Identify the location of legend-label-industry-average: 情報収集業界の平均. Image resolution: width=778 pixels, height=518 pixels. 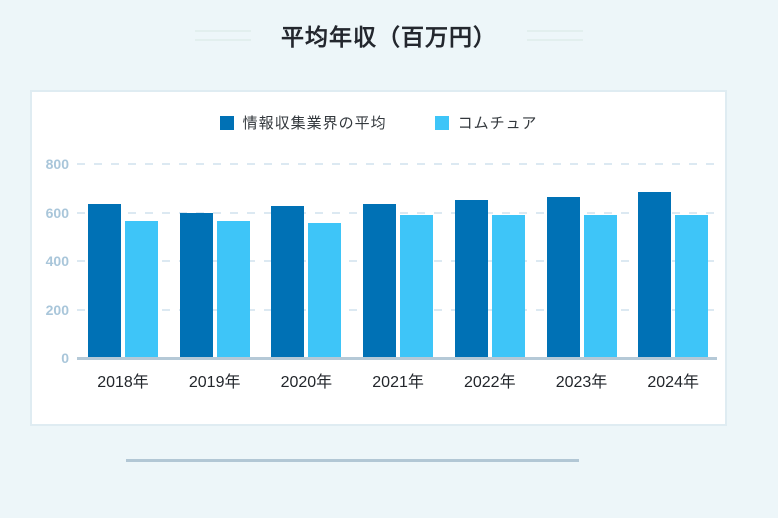
(314, 123).